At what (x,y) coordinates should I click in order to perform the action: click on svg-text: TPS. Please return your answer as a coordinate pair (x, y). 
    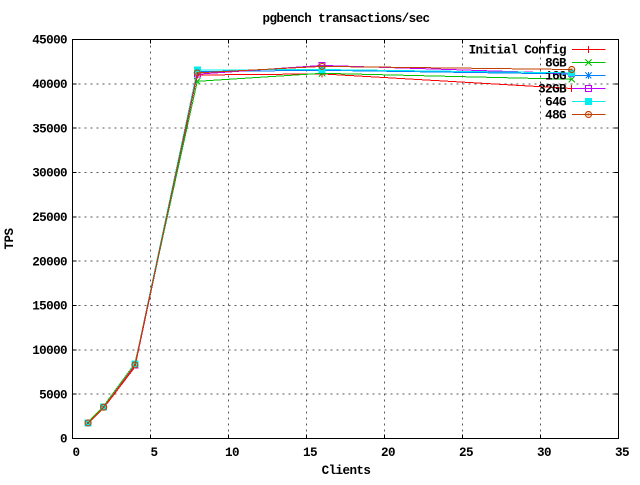
    Looking at the image, I should click on (10, 239).